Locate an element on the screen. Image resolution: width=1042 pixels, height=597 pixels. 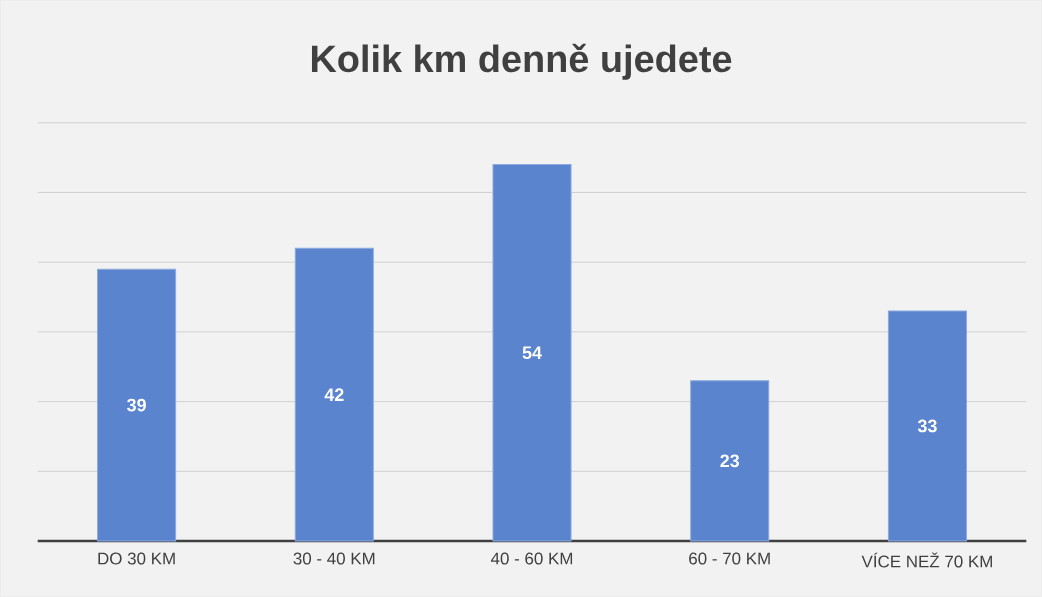
x-tick-label: VÍCE NEŽ 70 KM is located at coordinates (926, 560).